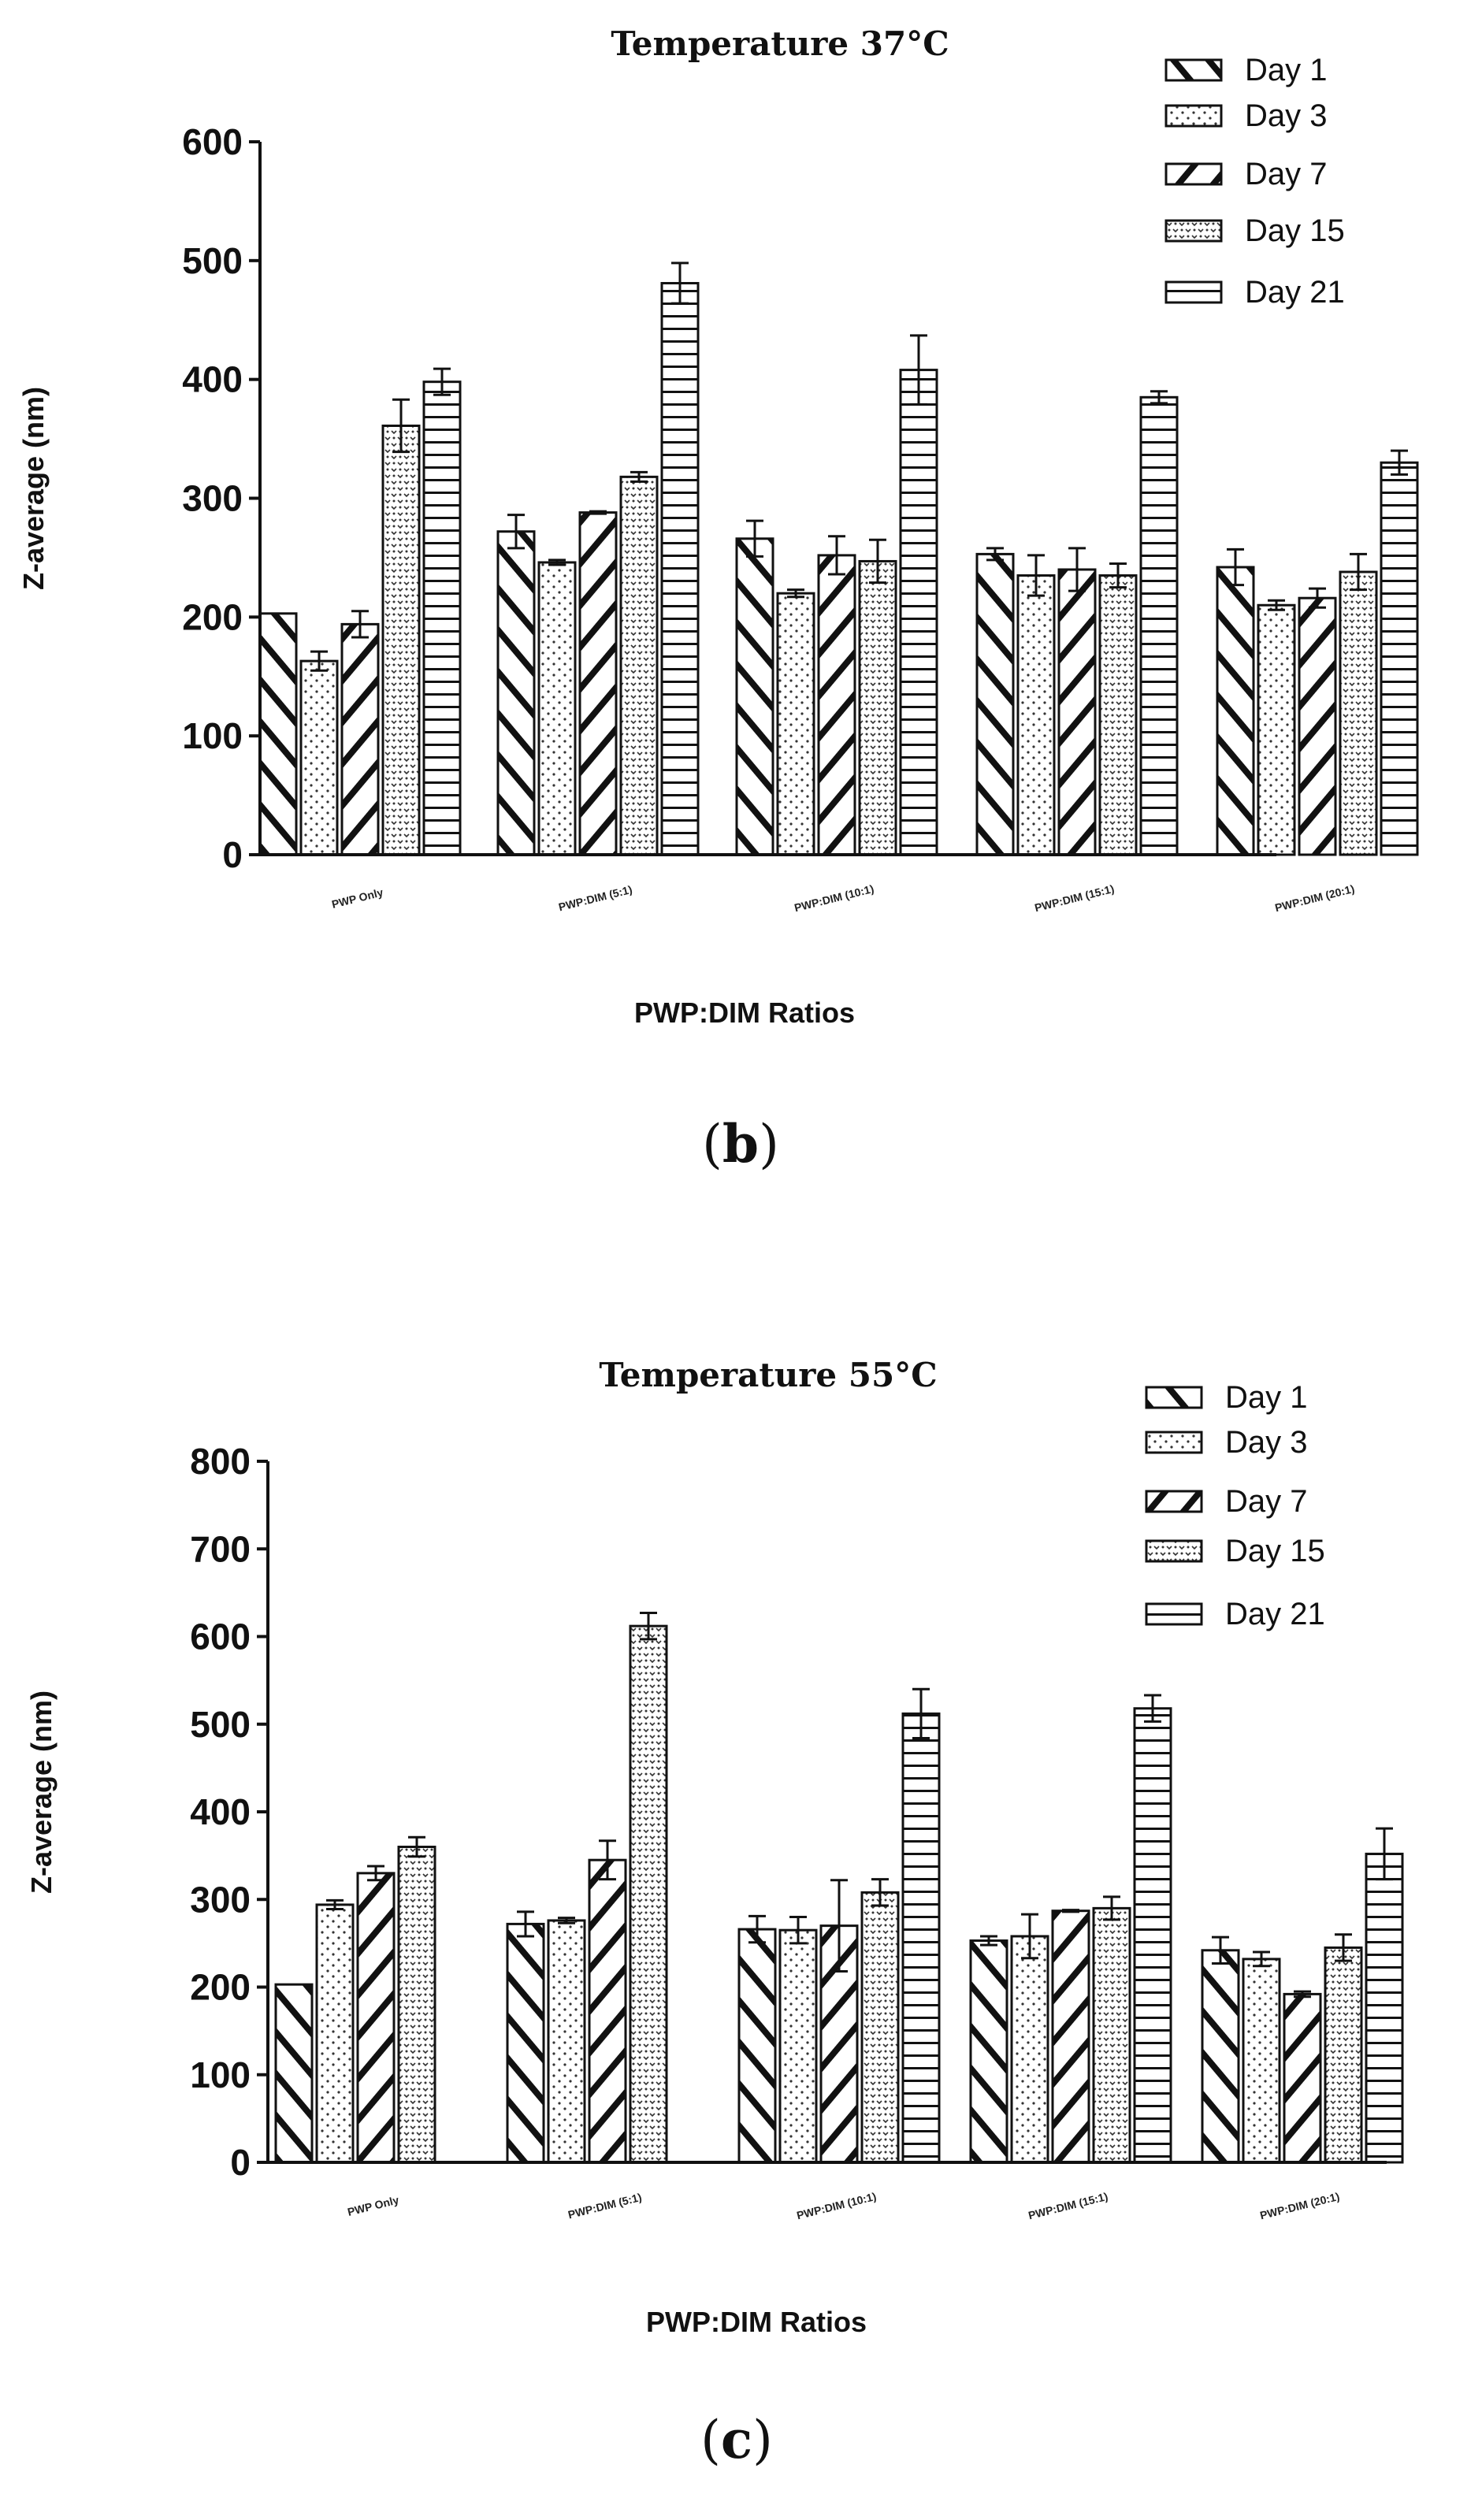  Describe the element at coordinates (220, 1548) in the screenshot. I see `y-tick-label: 700` at that location.